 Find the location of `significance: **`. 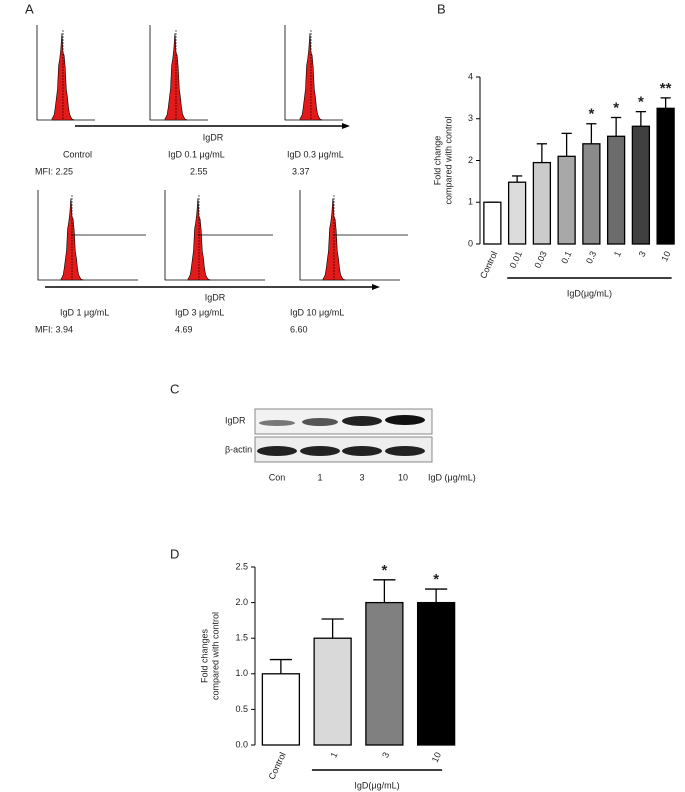

significance: ** is located at coordinates (666, 88).